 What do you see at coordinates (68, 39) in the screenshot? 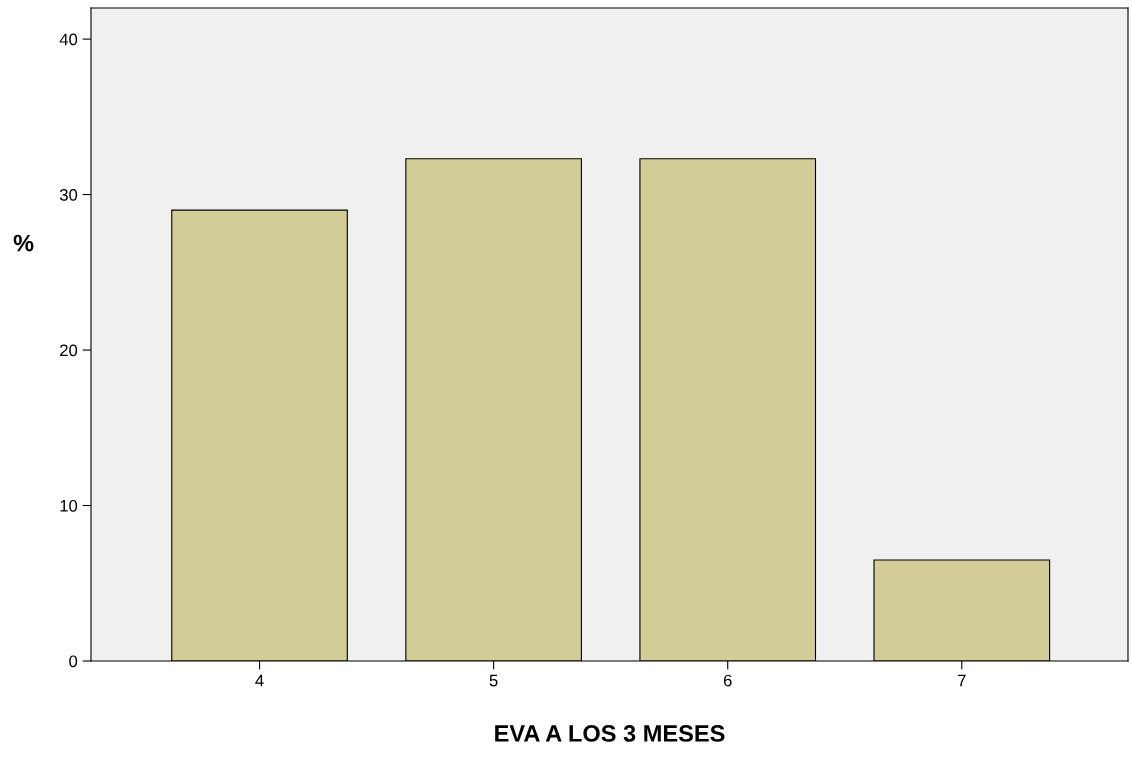
I see `y-tick-label: 40` at bounding box center [68, 39].